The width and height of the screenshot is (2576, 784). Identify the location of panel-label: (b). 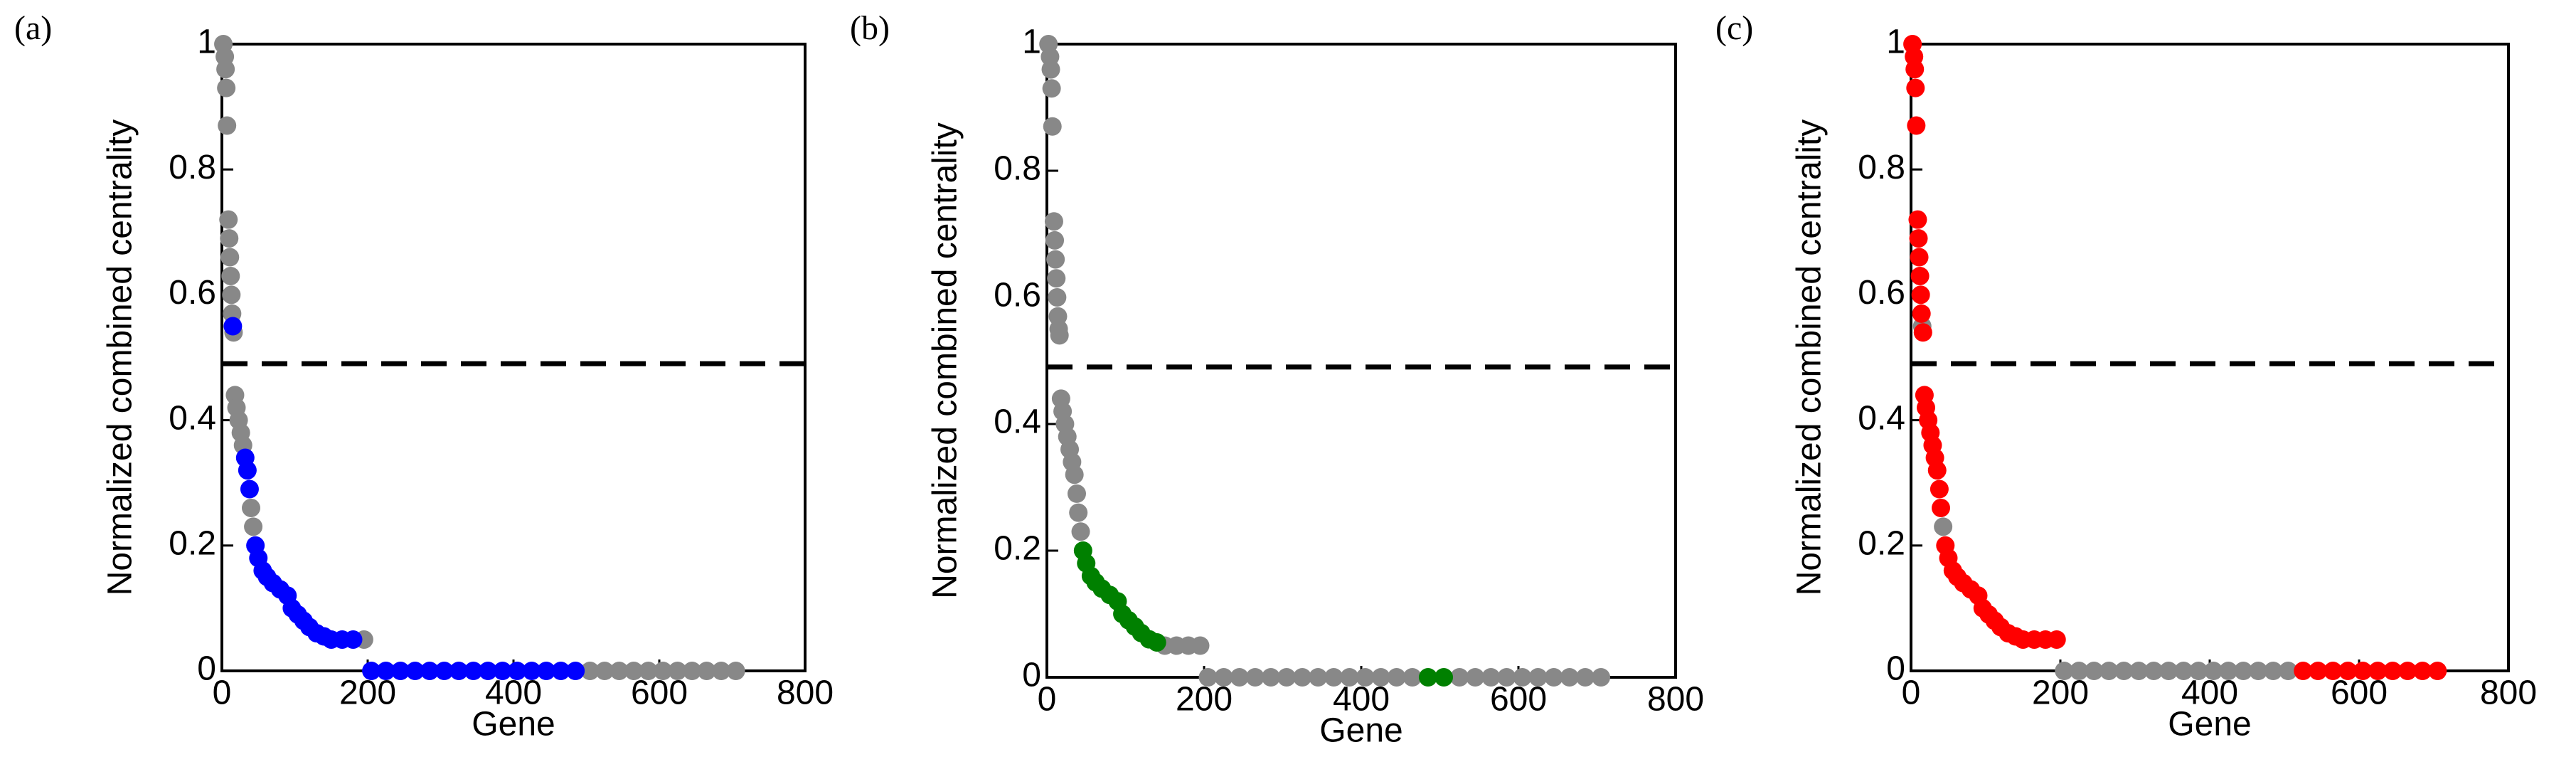
(870, 28).